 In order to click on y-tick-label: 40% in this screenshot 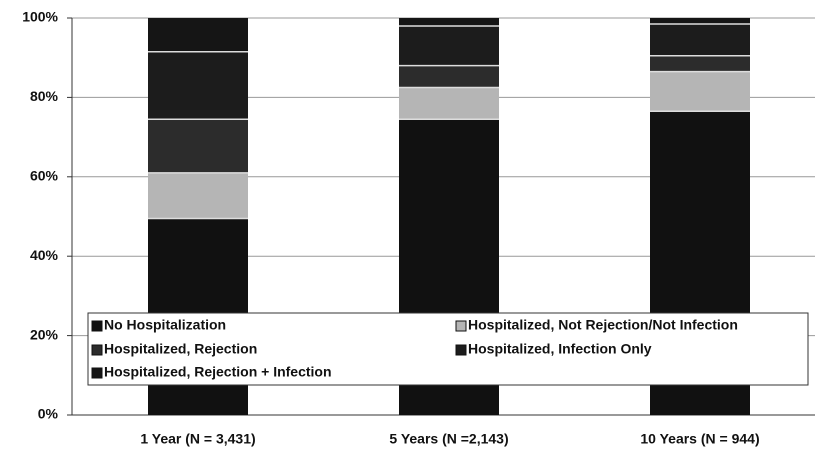, I will do `click(44, 255)`.